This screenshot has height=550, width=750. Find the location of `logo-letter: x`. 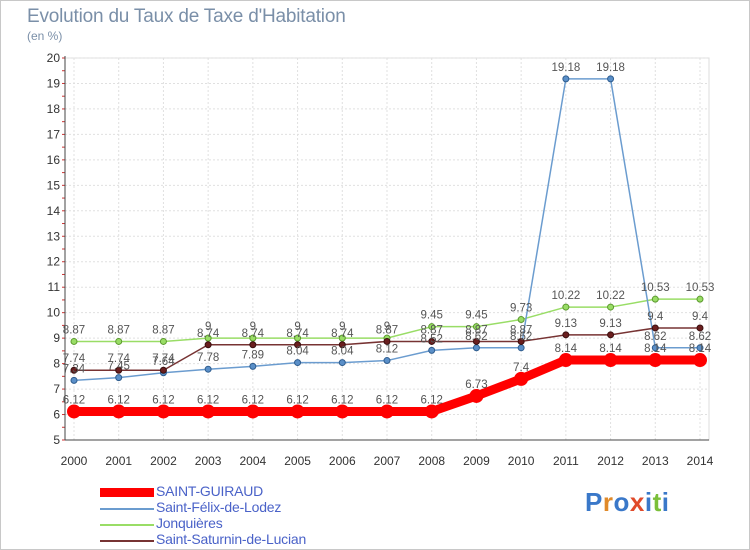

logo-letter: x is located at coordinates (637, 502).